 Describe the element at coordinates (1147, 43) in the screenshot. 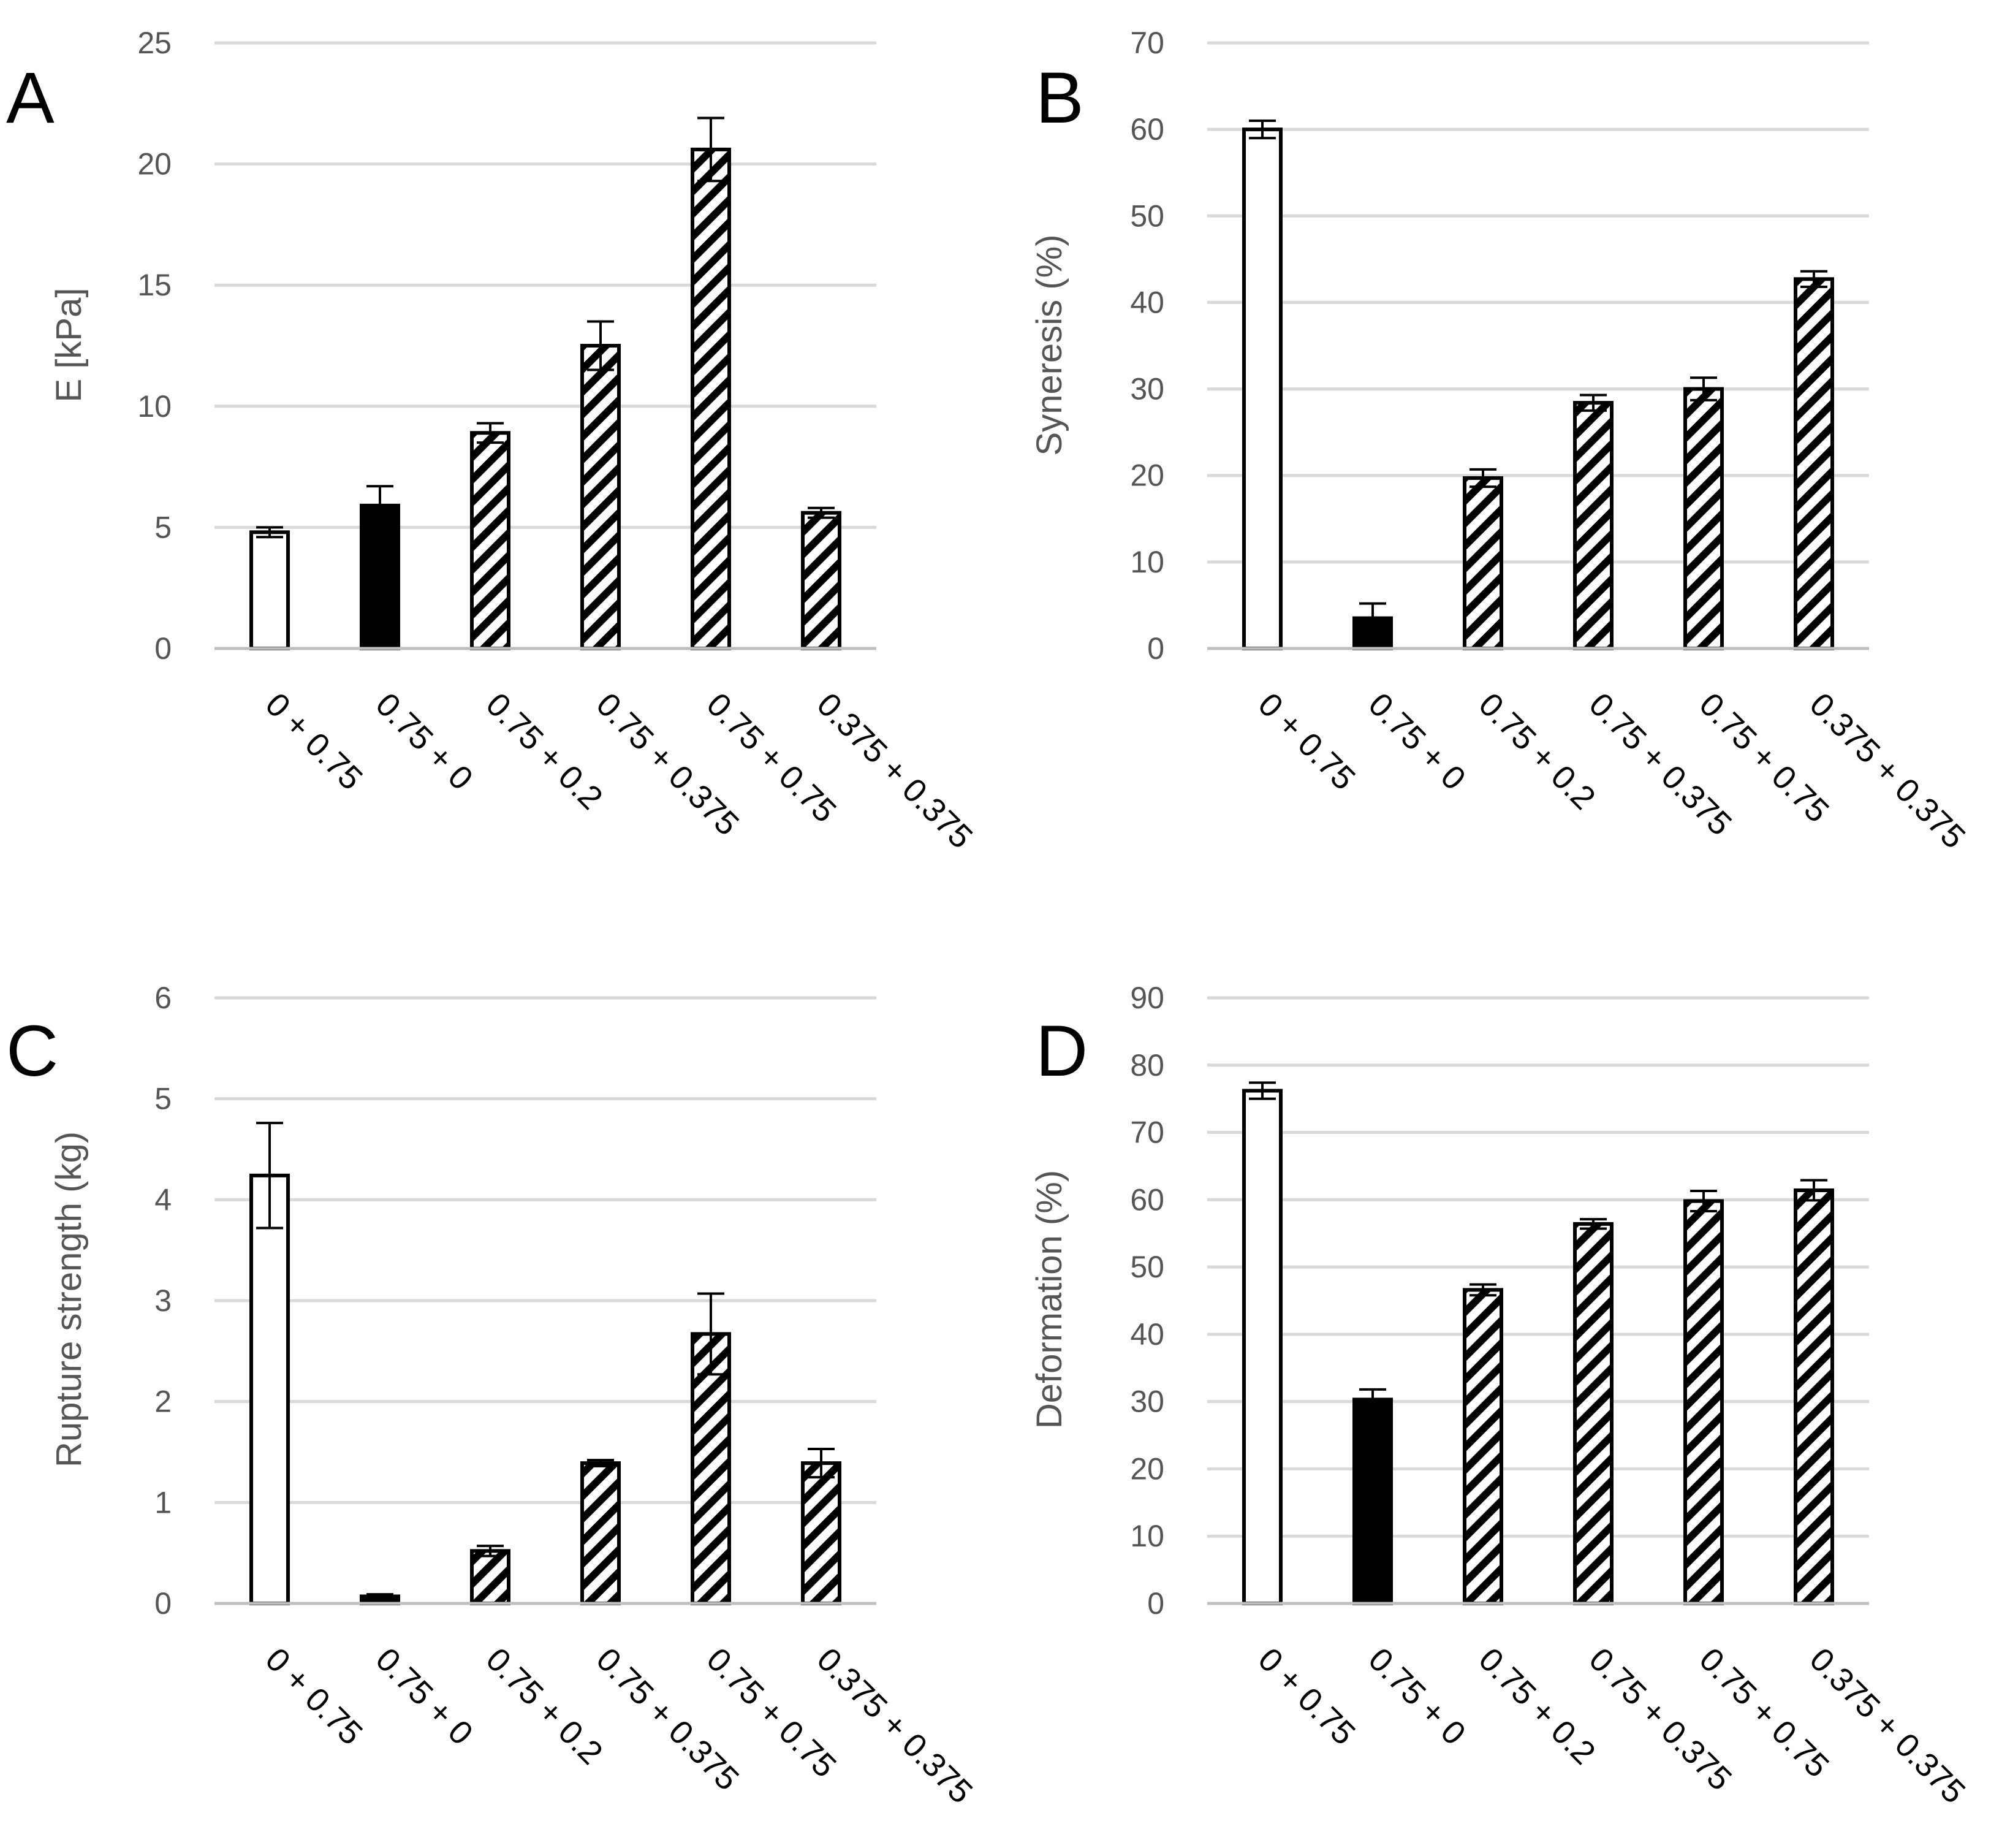

I see `panel-b-ytick-label: 70` at that location.